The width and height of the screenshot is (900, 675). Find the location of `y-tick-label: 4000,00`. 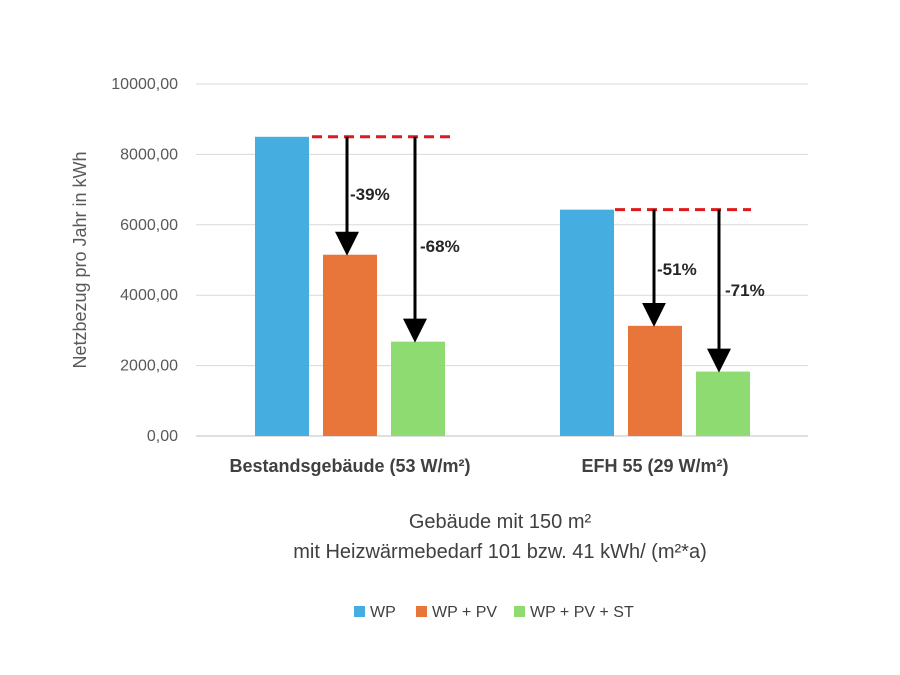

y-tick-label: 4000,00 is located at coordinates (149, 295).